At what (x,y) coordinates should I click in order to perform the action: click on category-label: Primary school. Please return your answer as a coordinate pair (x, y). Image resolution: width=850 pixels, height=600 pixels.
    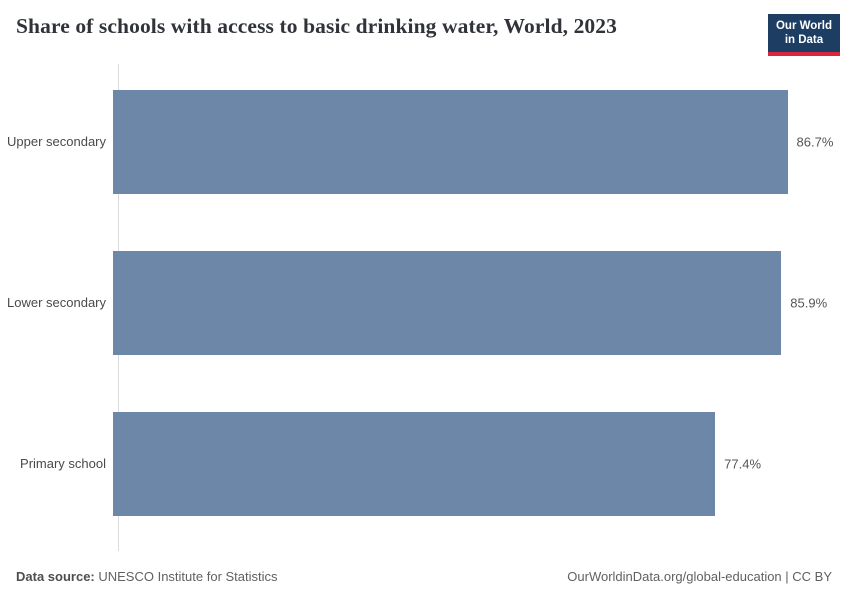
    Looking at the image, I should click on (63, 464).